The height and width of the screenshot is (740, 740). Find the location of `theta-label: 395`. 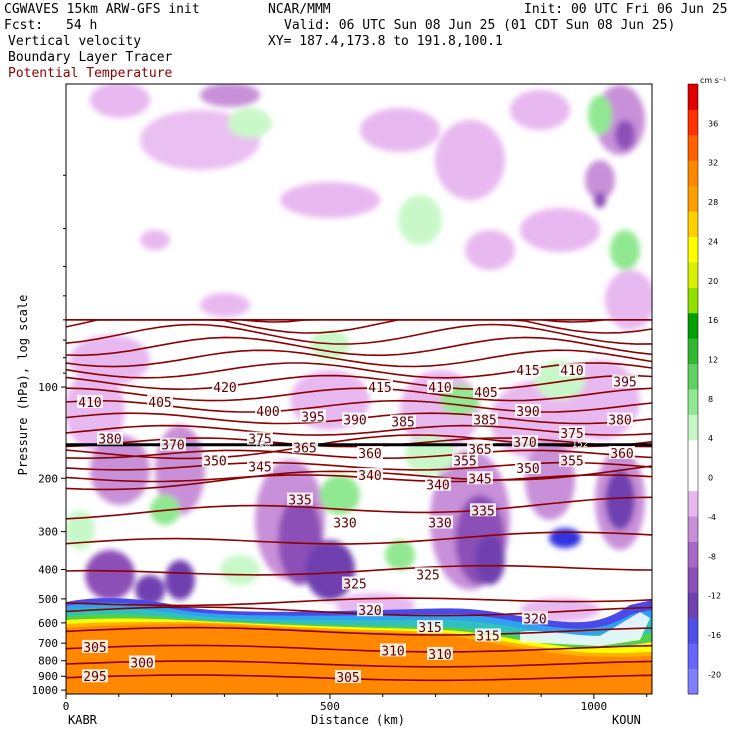

theta-label: 395 is located at coordinates (312, 417).